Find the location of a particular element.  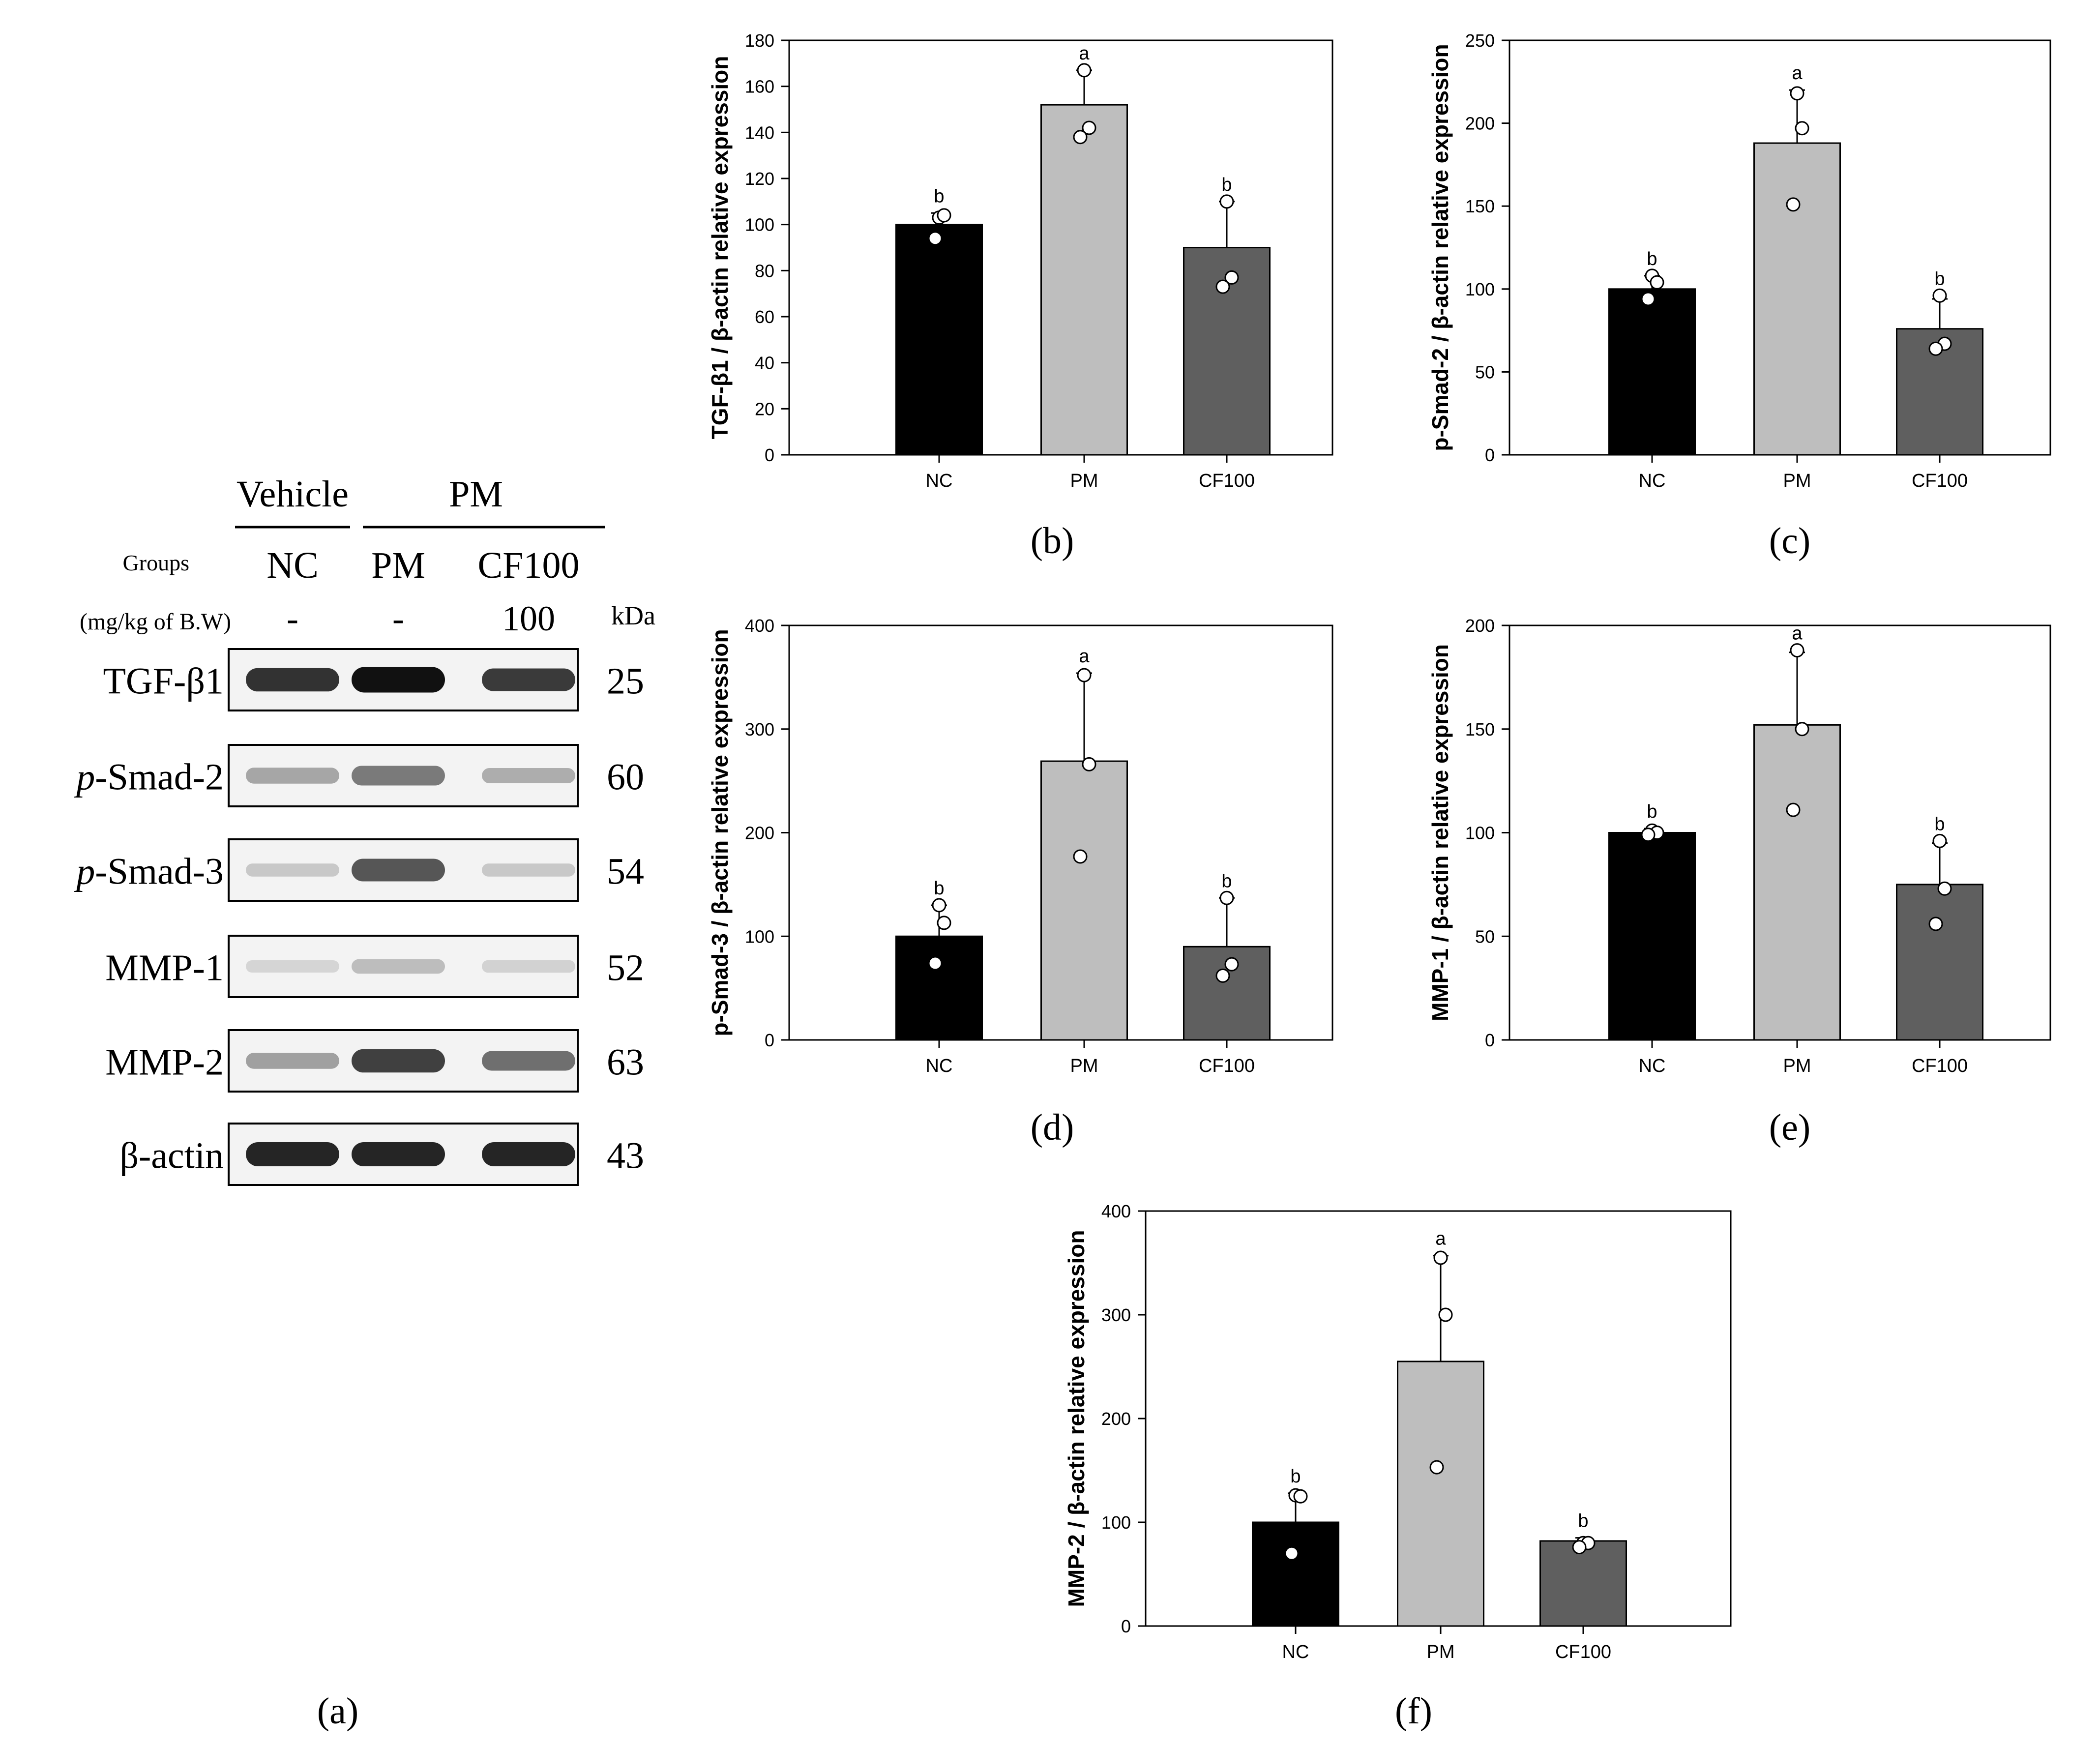

protein-name: -Smad-2 is located at coordinates (159, 777).